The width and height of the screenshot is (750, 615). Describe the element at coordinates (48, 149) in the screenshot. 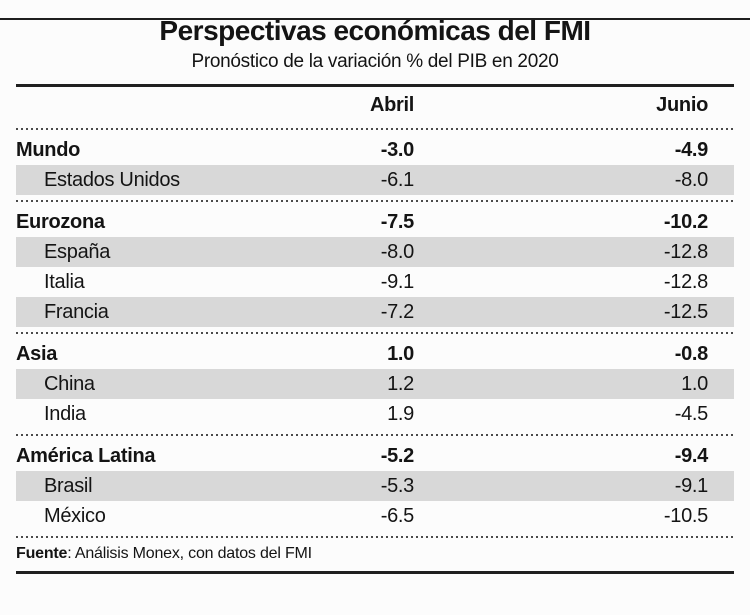

I see `row-label: Mundo` at that location.